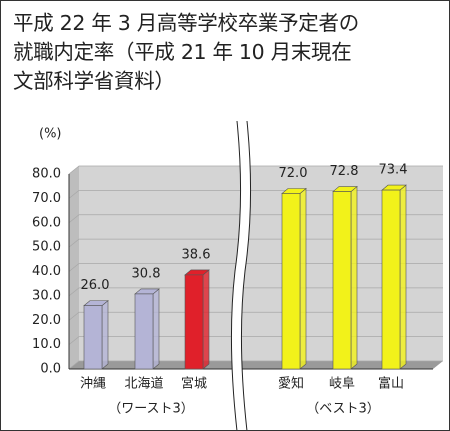 The image size is (450, 431). What do you see at coordinates (50, 134) in the screenshot?
I see `y-axis-label: (%)` at bounding box center [50, 134].